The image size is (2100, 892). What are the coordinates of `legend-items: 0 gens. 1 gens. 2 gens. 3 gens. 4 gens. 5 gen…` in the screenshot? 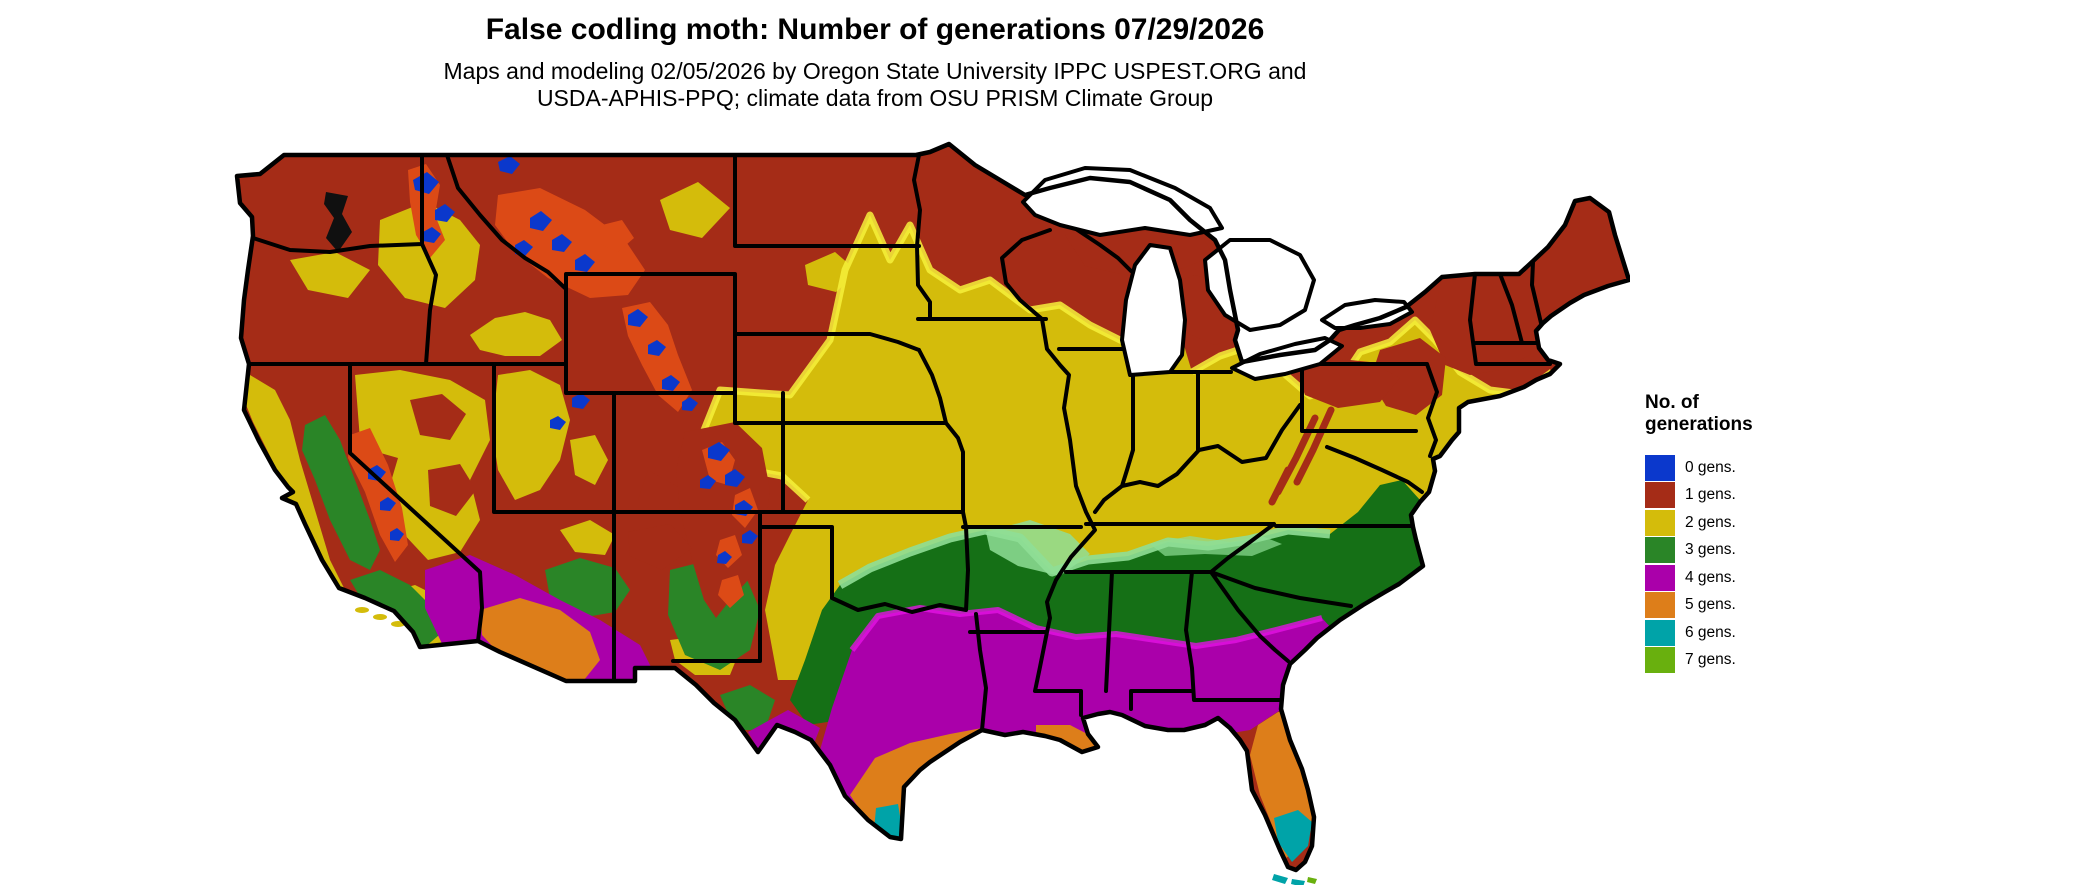 It's located at (1755, 564).